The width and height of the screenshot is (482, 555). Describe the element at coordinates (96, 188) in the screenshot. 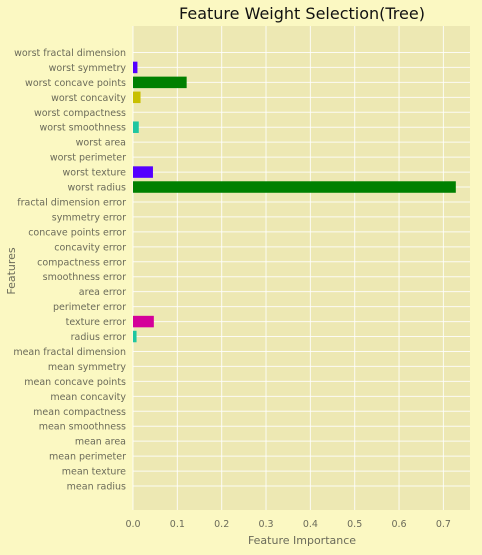

I see `y-tick-label: worst radius` at that location.